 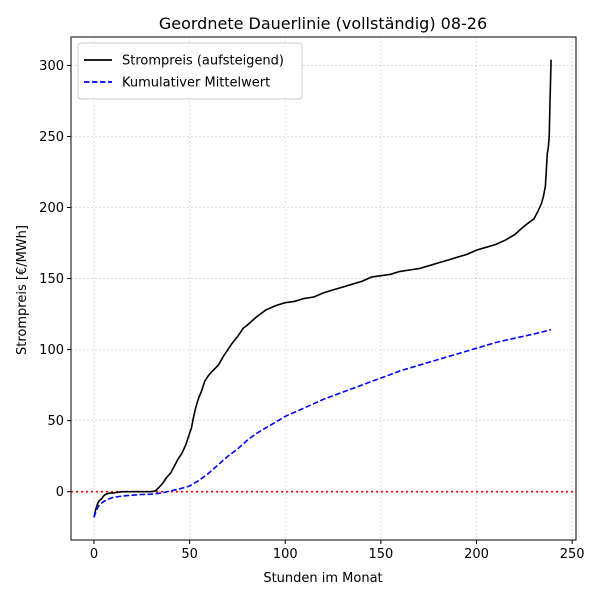 I want to click on x-tick-label: 0, so click(x=94, y=554).